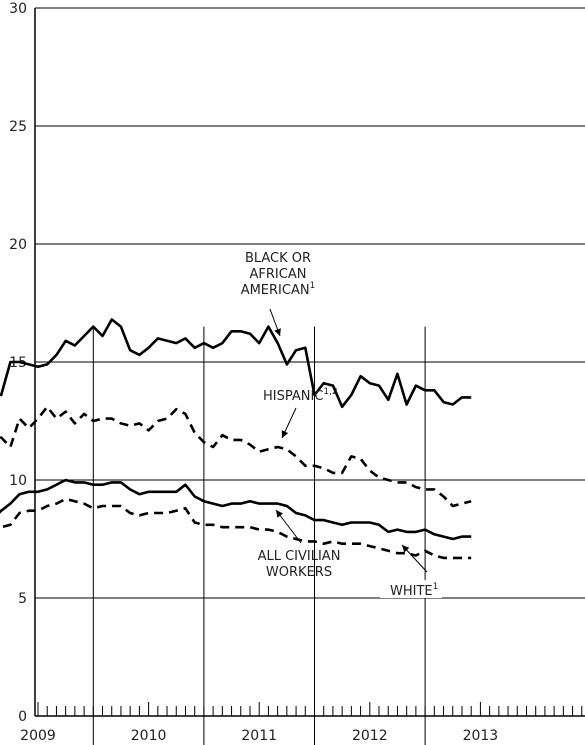 The width and height of the screenshot is (585, 745). What do you see at coordinates (481, 736) in the screenshot?
I see `x-tick-label: 2013` at bounding box center [481, 736].